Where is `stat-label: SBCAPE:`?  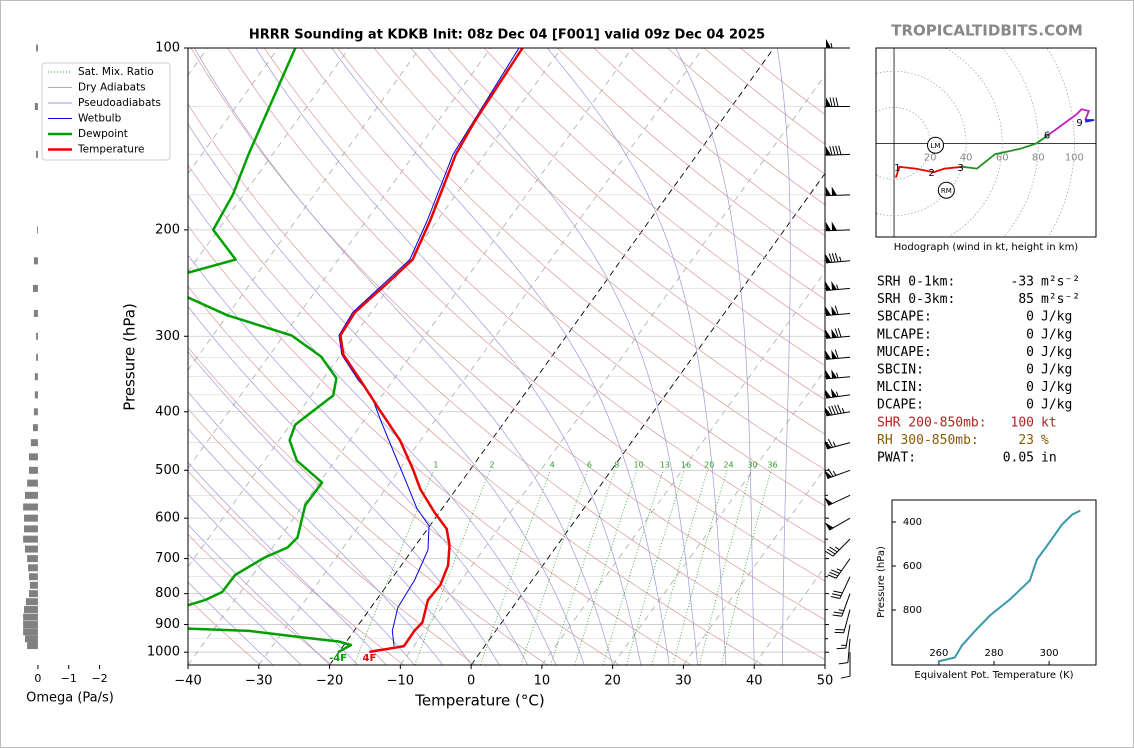 stat-label: SBCAPE: is located at coordinates (904, 317).